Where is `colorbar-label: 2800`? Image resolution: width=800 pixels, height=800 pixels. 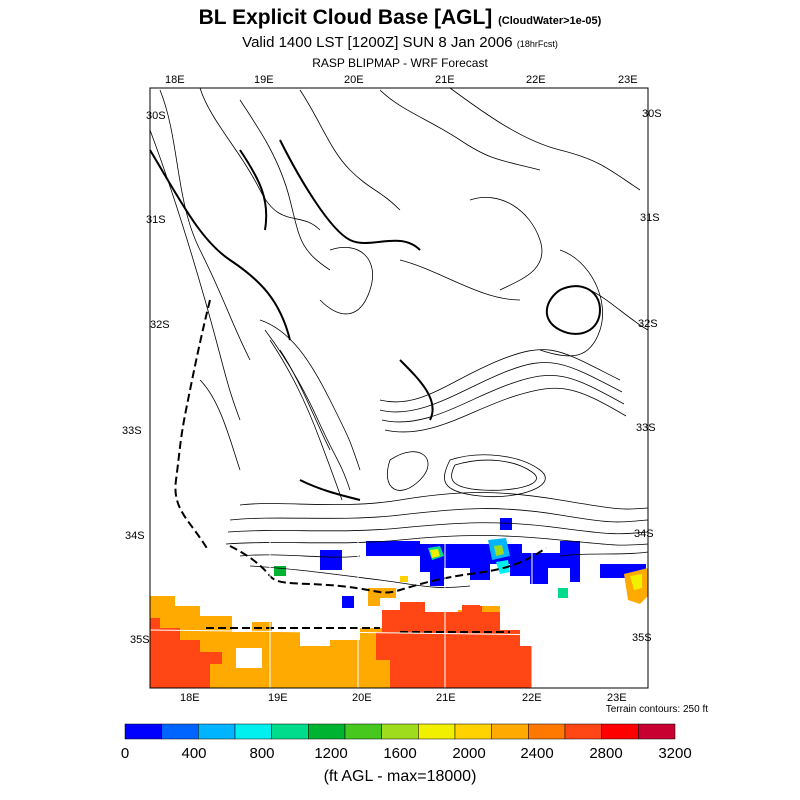 colorbar-label: 2800 is located at coordinates (606, 753).